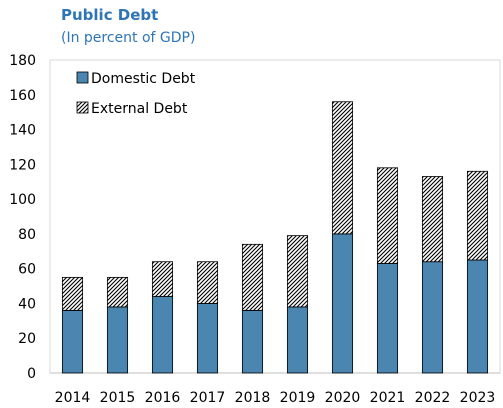 Image resolution: width=503 pixels, height=408 pixels. Describe the element at coordinates (253, 398) in the screenshot. I see `x-tick-label: 2018` at that location.